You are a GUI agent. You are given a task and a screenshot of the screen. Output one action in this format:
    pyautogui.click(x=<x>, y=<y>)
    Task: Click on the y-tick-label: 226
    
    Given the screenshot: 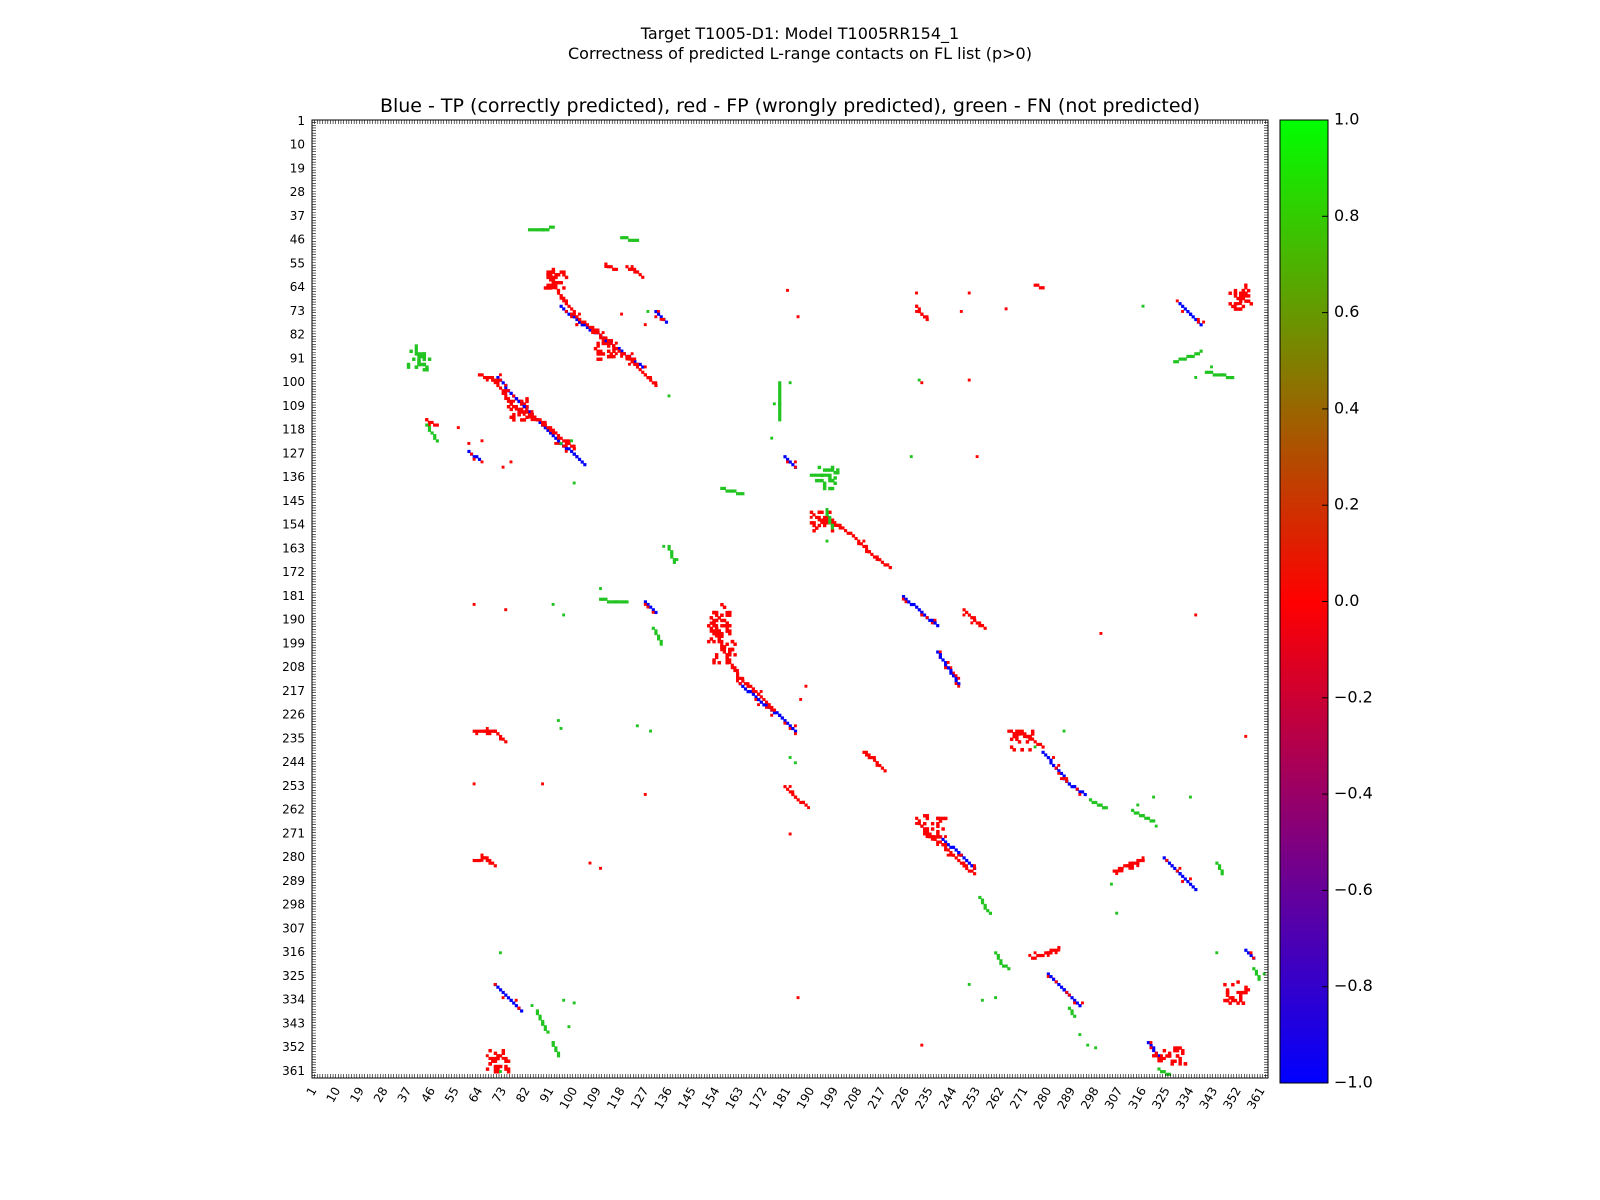 What is the action you would take?
    pyautogui.click(x=293, y=715)
    